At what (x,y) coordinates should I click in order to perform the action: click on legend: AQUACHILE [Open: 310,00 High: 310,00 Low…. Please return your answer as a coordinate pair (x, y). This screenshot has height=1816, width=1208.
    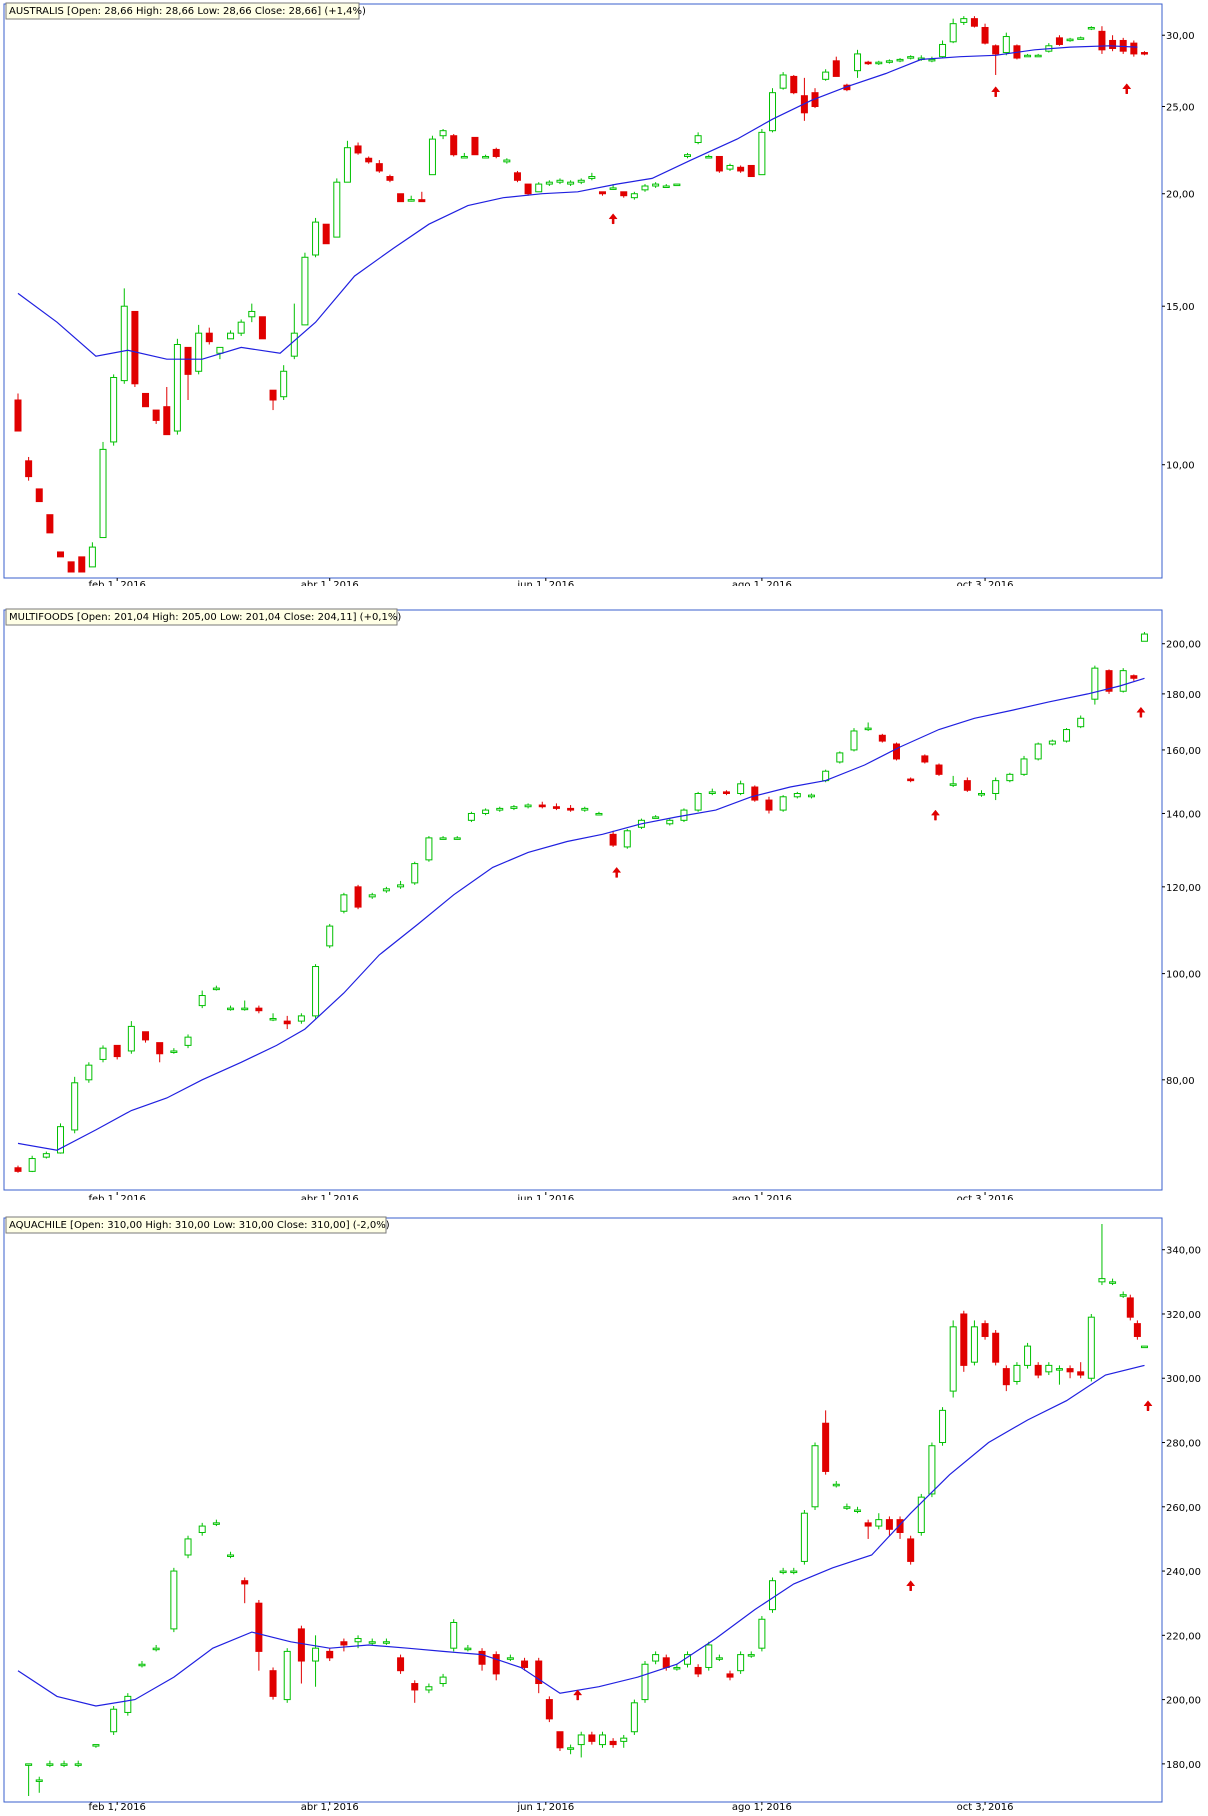
    Looking at the image, I should click on (197, 1225).